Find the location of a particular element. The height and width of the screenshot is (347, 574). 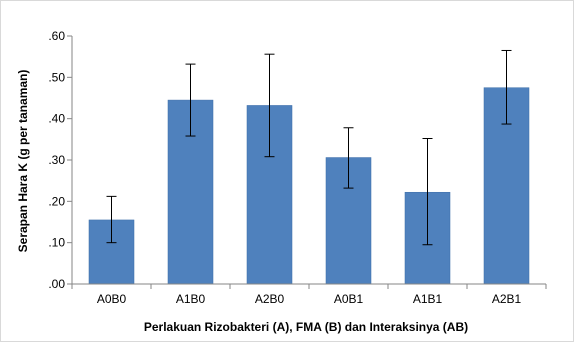

x-tick-label: A0B1 is located at coordinates (349, 299).